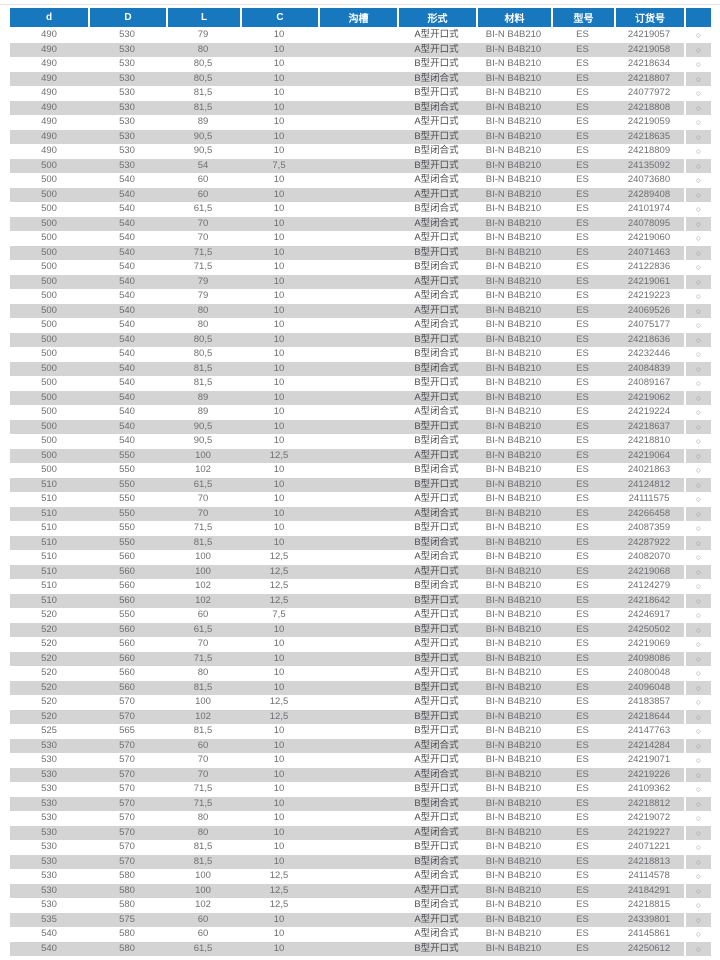 This screenshot has width=720, height=960. What do you see at coordinates (649, 107) in the screenshot?
I see `cell-order-no: 24218808` at bounding box center [649, 107].